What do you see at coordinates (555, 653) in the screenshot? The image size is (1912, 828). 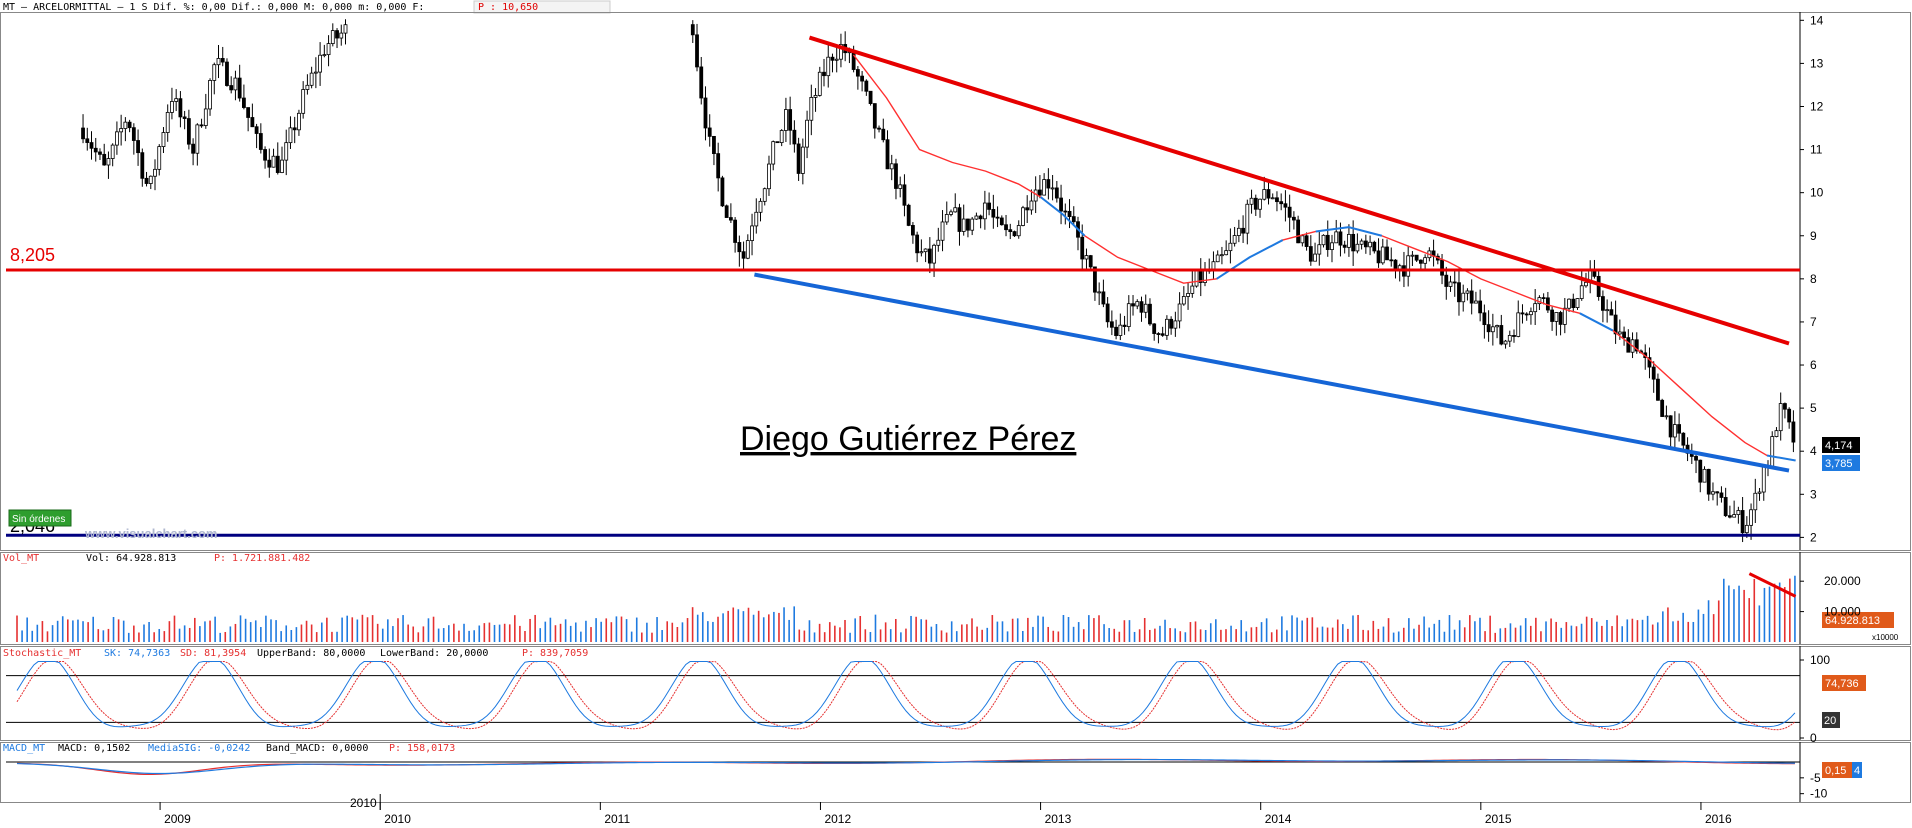 I see `svg-text: P: 839,7059` at bounding box center [555, 653].